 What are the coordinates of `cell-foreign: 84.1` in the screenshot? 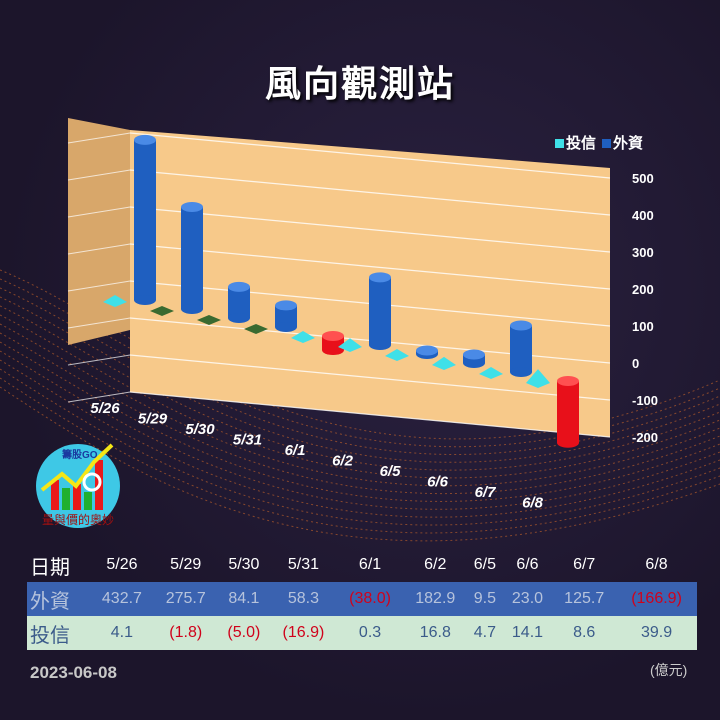 It's located at (244, 598).